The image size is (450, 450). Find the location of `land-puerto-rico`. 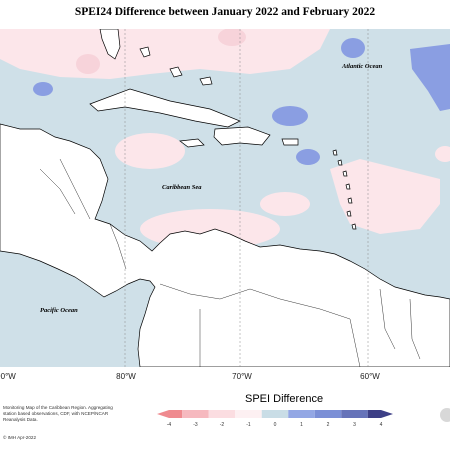

land-puerto-rico is located at coordinates (290, 142).